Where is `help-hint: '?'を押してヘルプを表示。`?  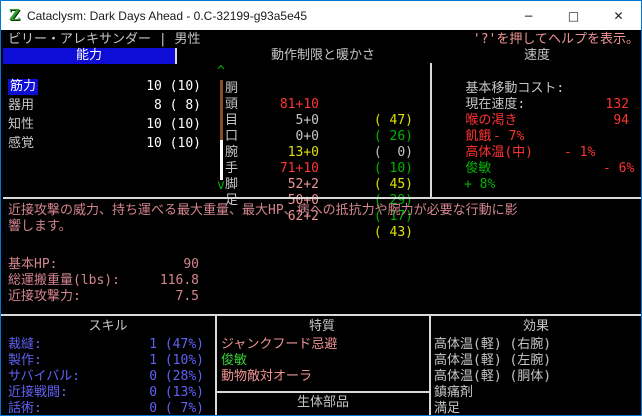
help-hint: '?'を押してヘルプを表示。 is located at coordinates (555, 39).